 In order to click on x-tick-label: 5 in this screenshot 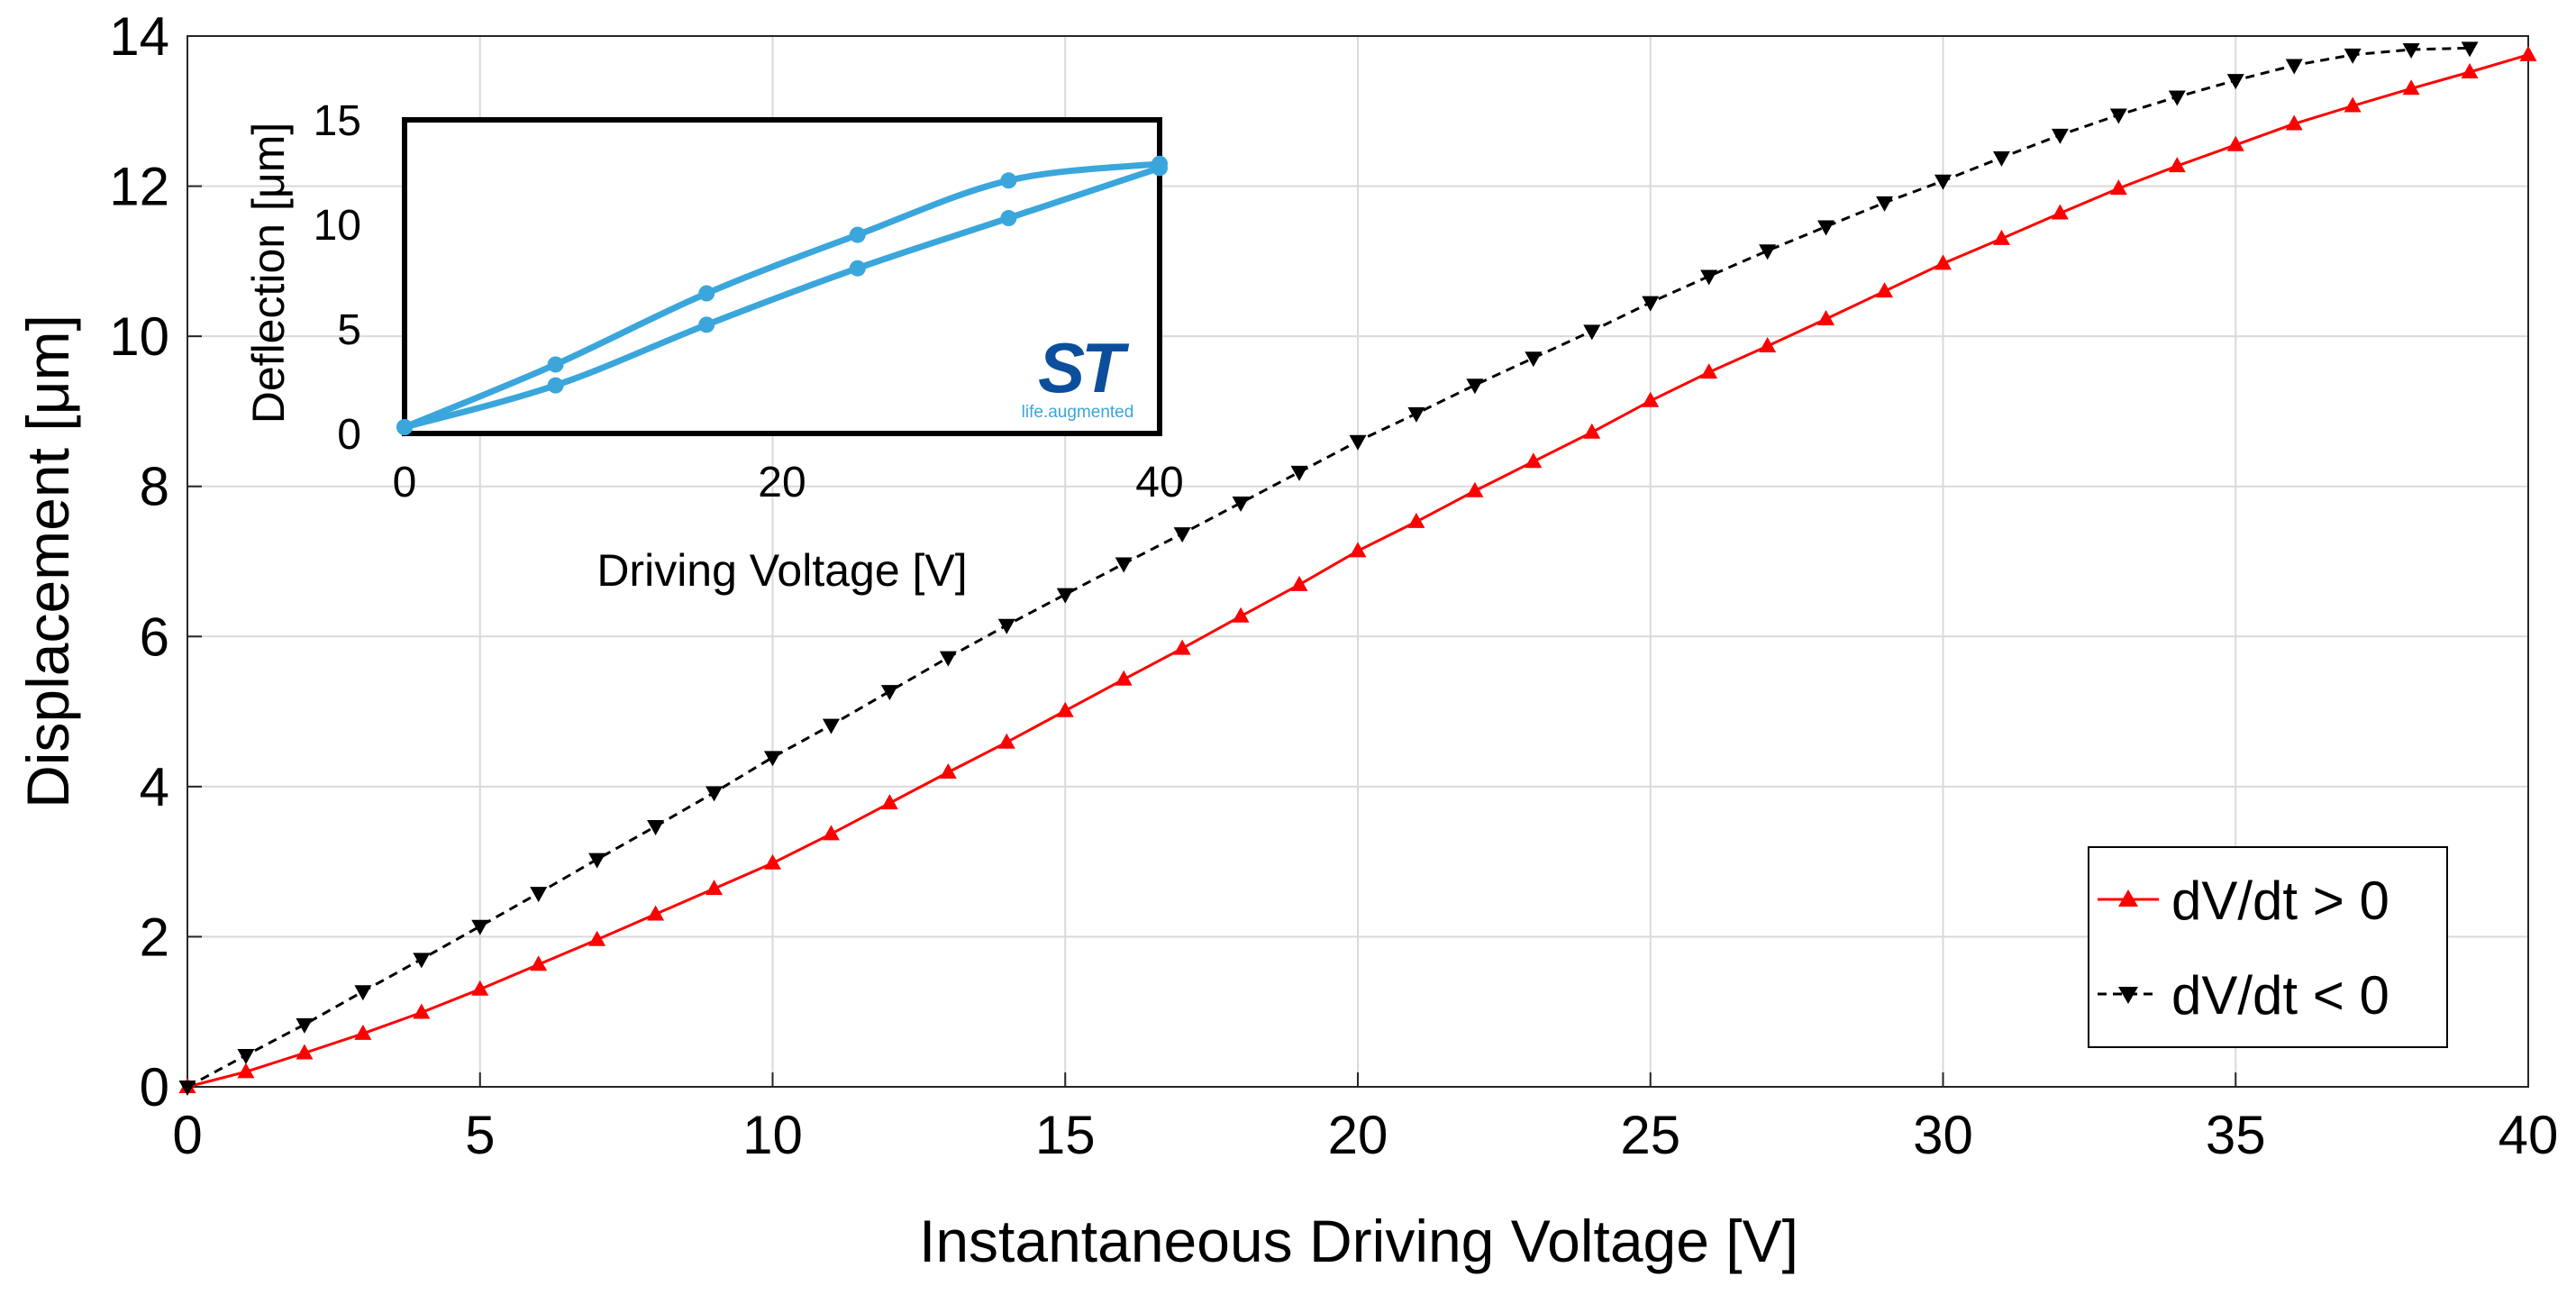, I will do `click(480, 1135)`.